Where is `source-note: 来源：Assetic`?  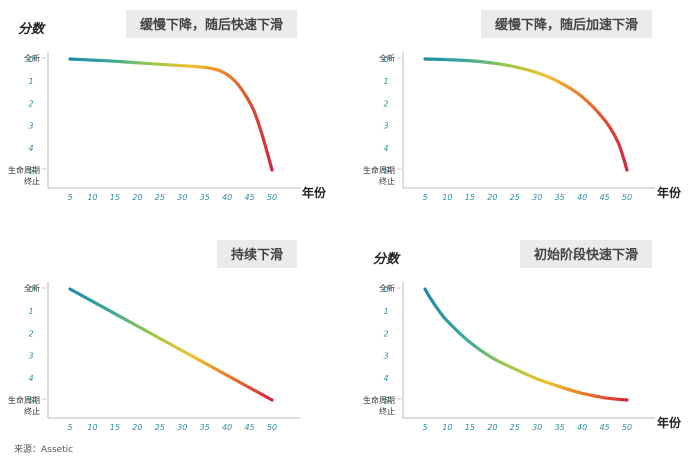 source-note: 来源：Assetic is located at coordinates (44, 450).